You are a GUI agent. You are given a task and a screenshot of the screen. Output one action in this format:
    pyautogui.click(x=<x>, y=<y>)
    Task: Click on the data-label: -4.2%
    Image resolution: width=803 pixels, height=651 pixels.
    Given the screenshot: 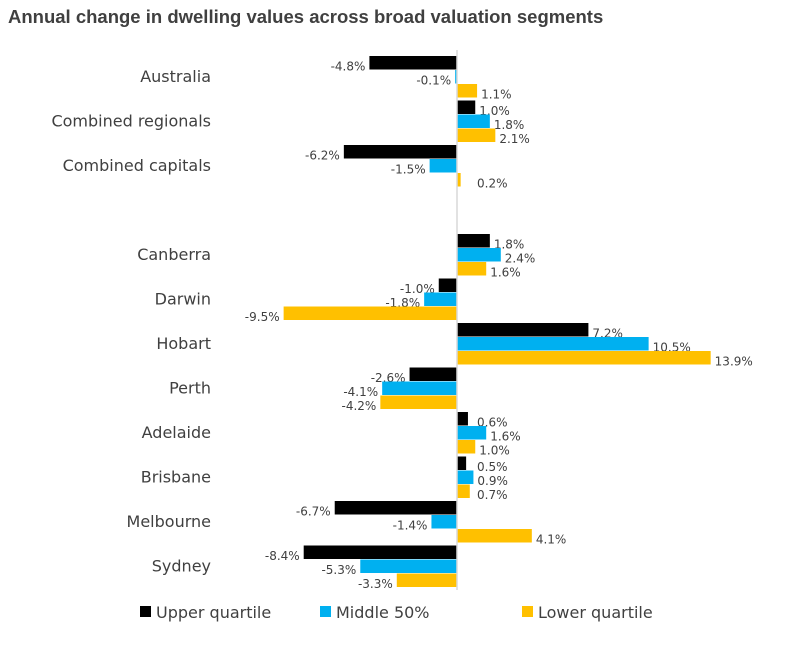 What is the action you would take?
    pyautogui.click(x=359, y=406)
    